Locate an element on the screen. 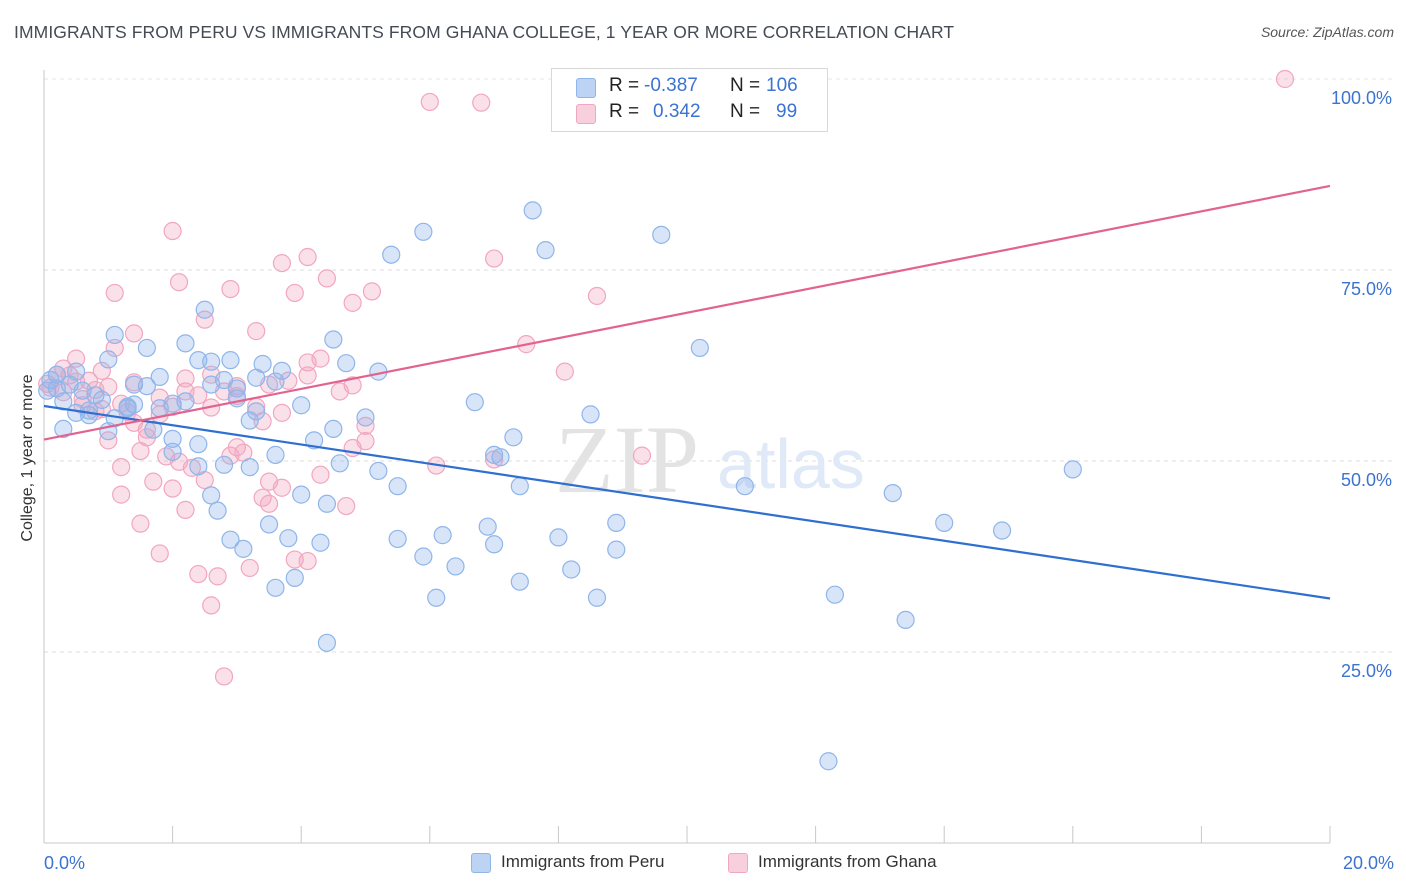 The image size is (1406, 892). x-tick-label-min: 0.0% is located at coordinates (64, 863).